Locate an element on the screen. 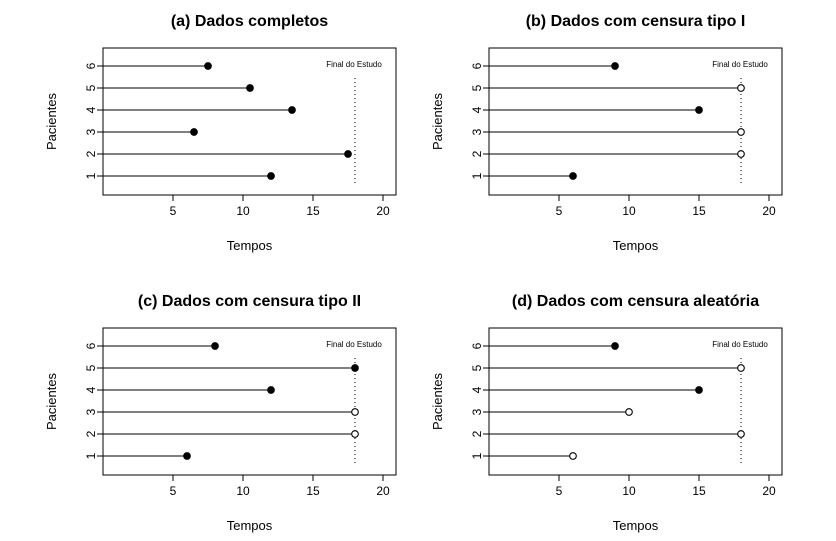  panel-title: (b) Dados com censura tipo I is located at coordinates (636, 21).